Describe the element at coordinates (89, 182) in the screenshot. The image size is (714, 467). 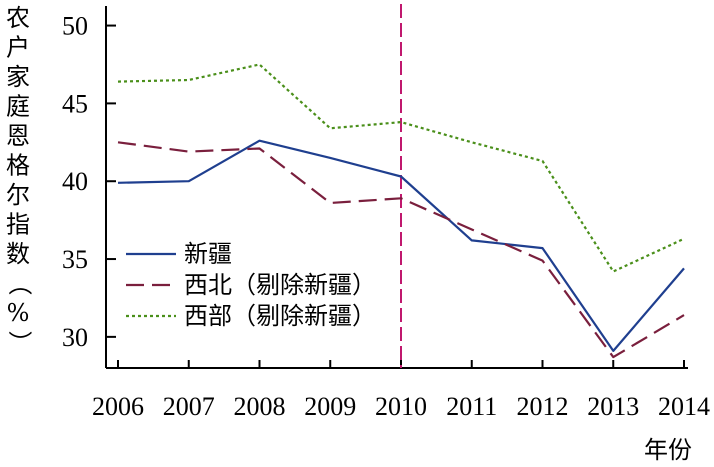
I see `y-axis-ticks: 30 35 40 45 50` at that location.